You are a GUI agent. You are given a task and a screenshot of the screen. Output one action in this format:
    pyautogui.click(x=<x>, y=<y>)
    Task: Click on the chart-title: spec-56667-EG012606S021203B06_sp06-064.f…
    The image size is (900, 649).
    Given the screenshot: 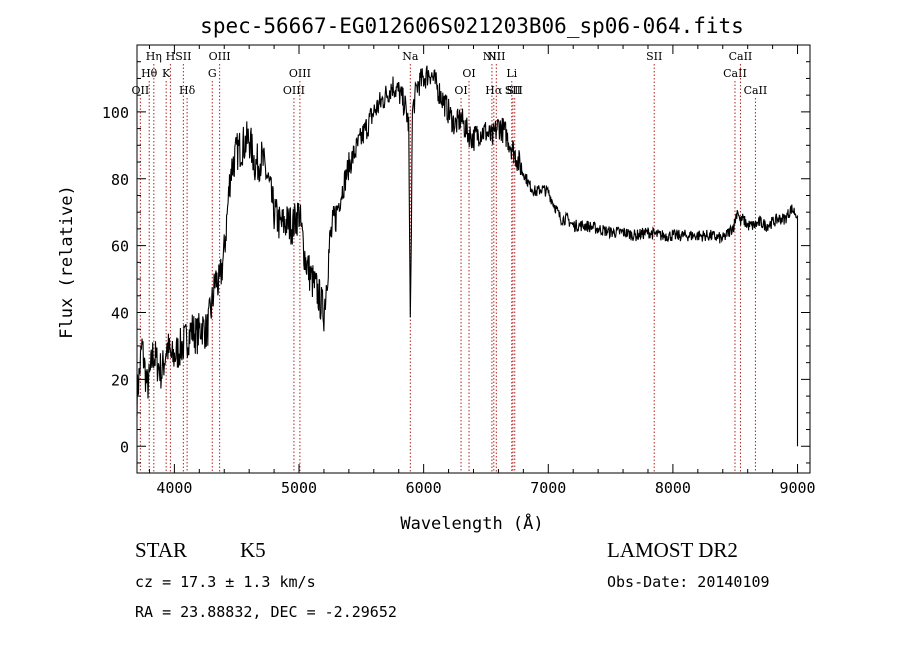 What is the action you would take?
    pyautogui.click(x=472, y=26)
    